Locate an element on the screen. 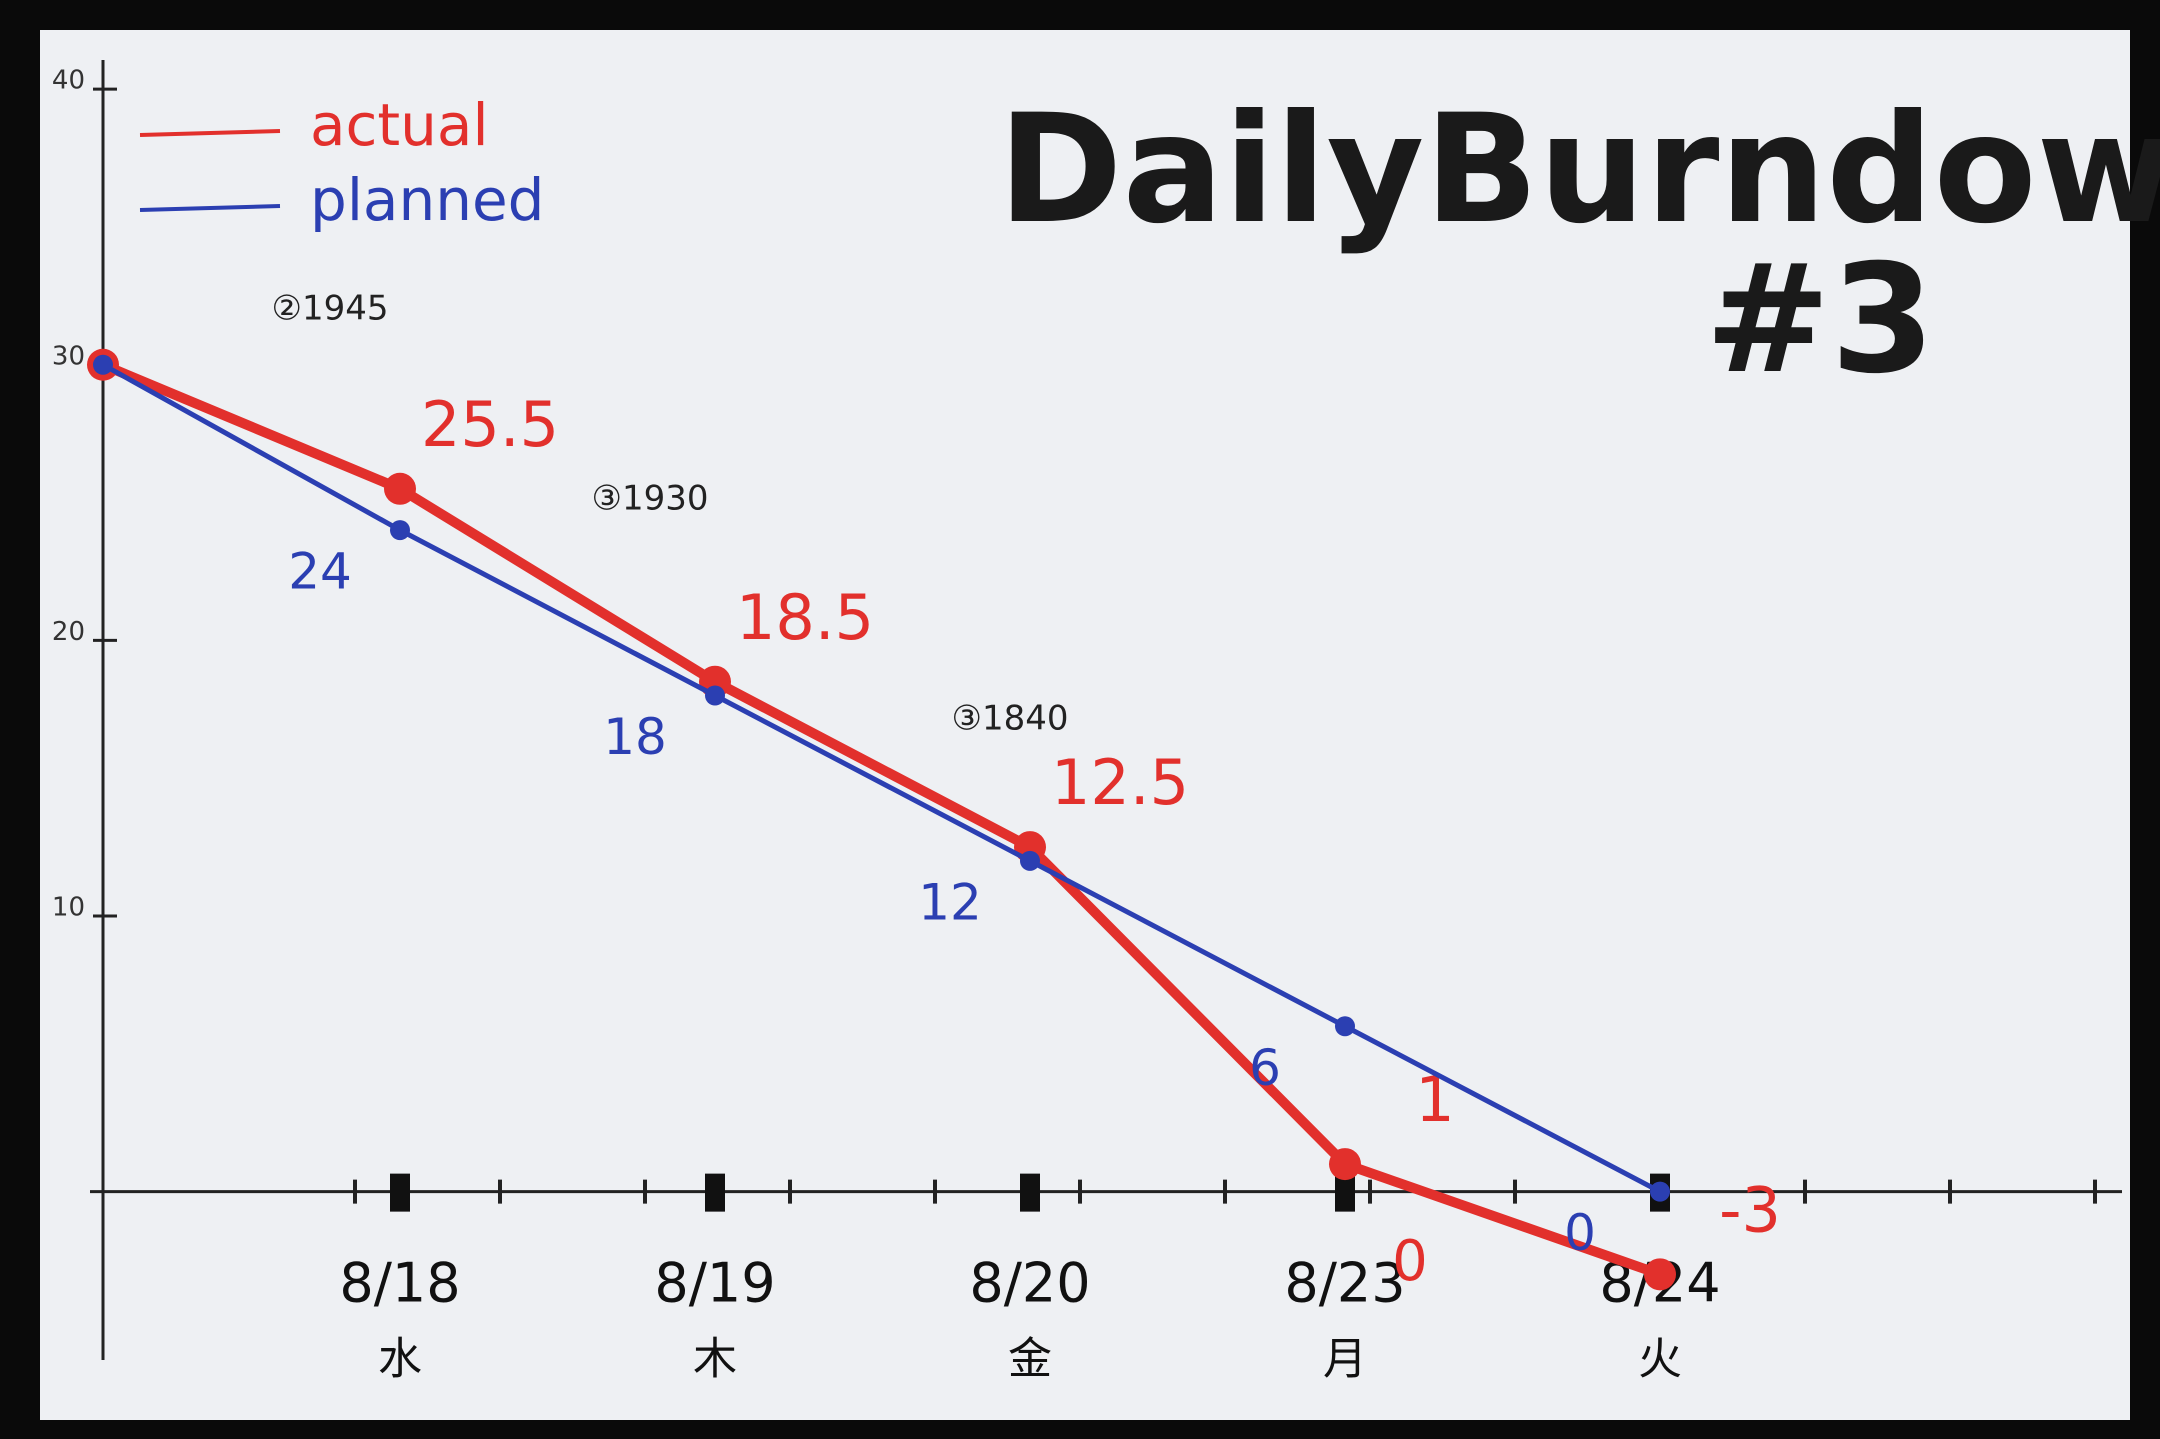 This screenshot has height=1439, width=2160. annotation: ③1930 is located at coordinates (649, 499).